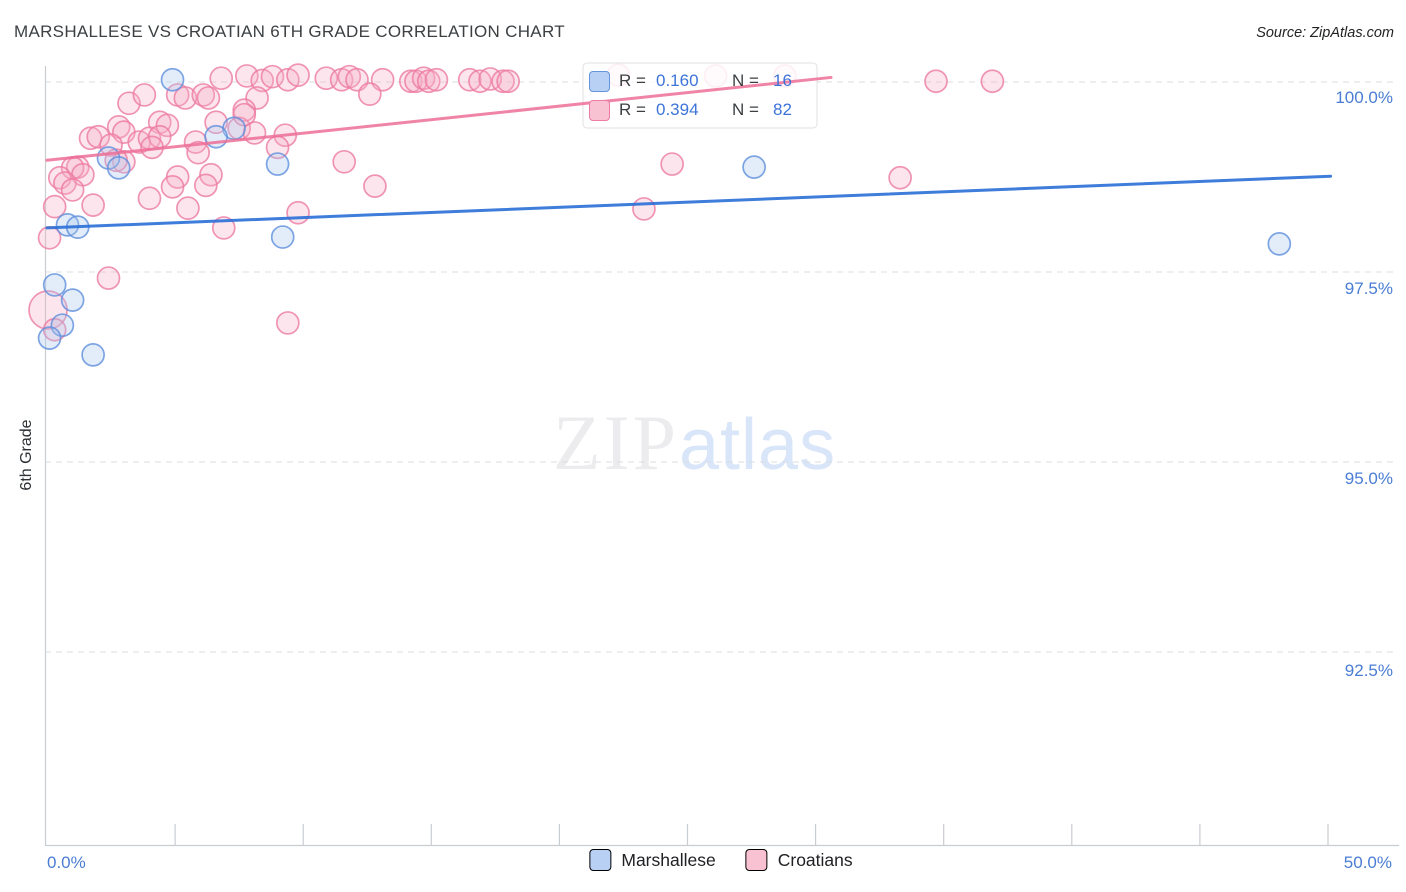  What do you see at coordinates (439, 118) in the screenshot?
I see `trendline-croatians` at bounding box center [439, 118].